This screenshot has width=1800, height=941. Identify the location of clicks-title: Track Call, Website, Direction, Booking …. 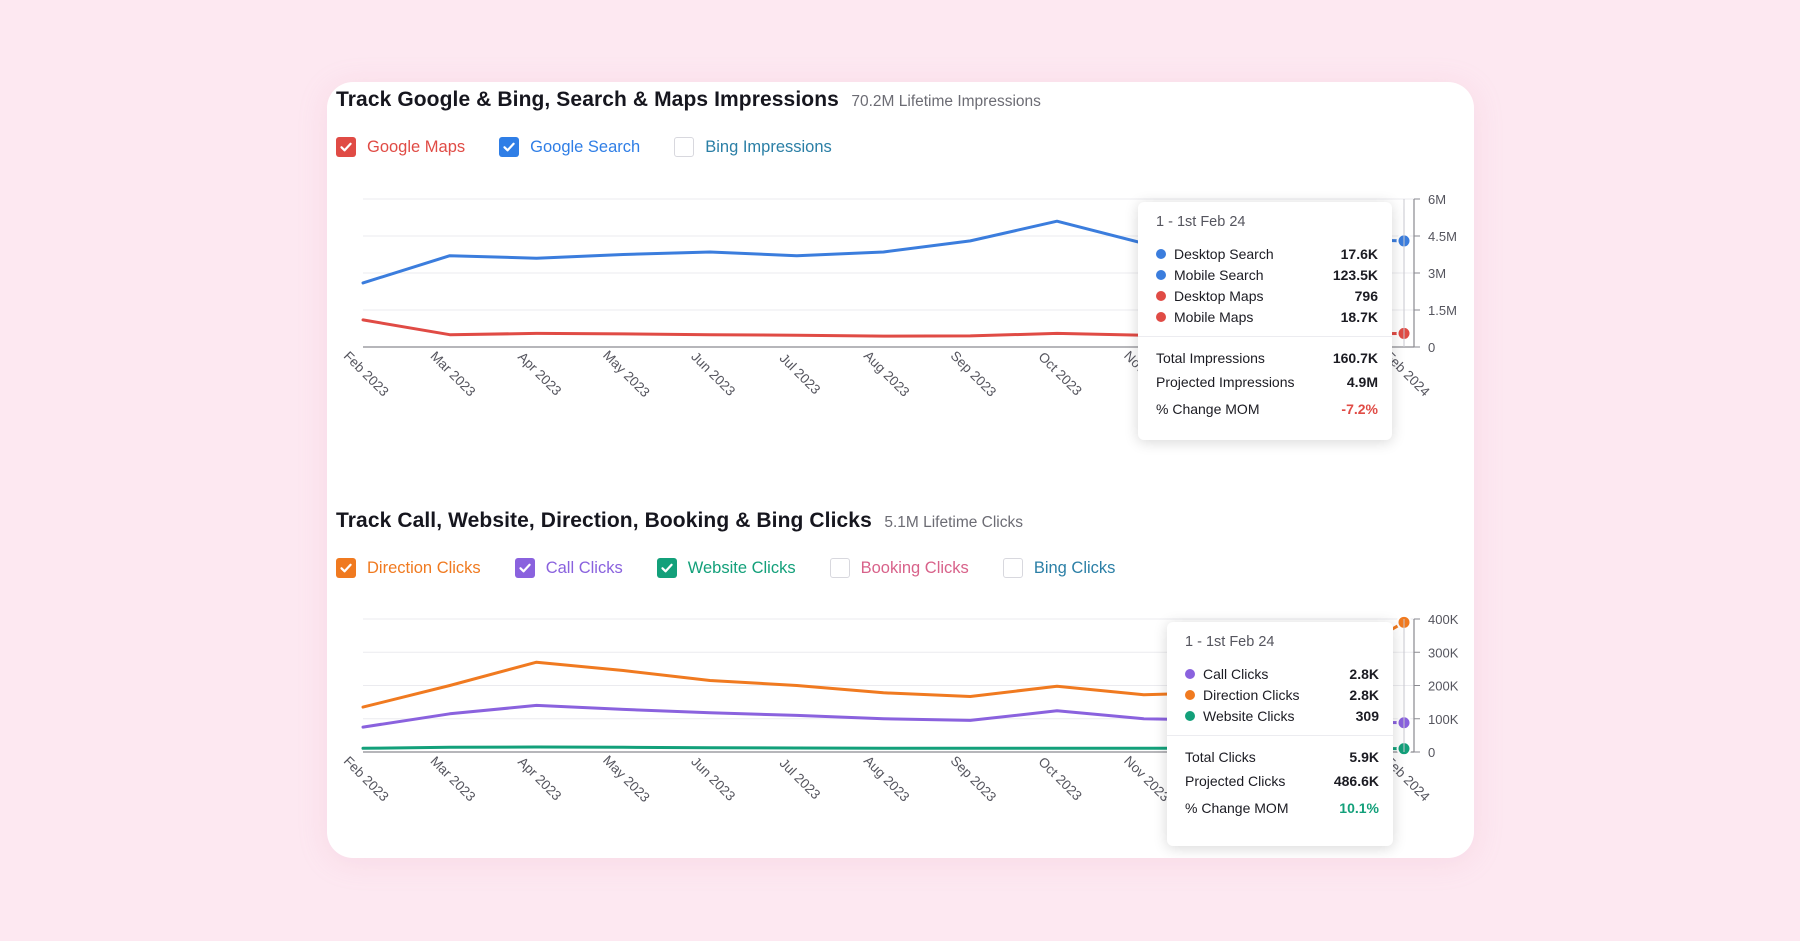
(604, 520).